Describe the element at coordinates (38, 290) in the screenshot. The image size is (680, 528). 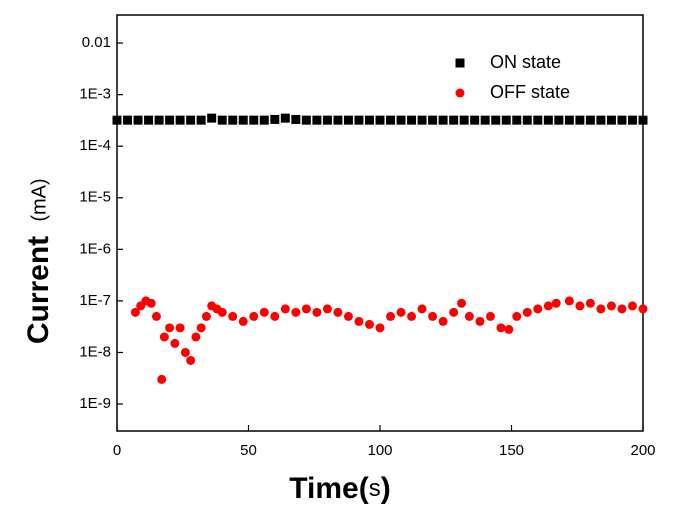
I see `y-label-main: Current` at that location.